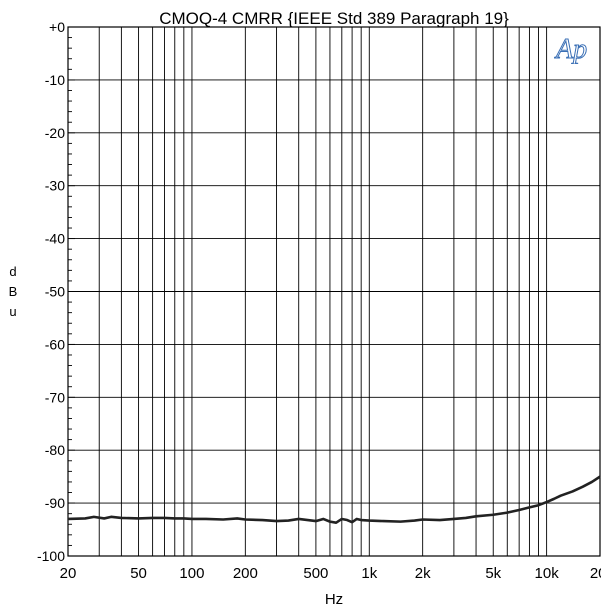  I want to click on y-tick-label: -90, so click(55, 503).